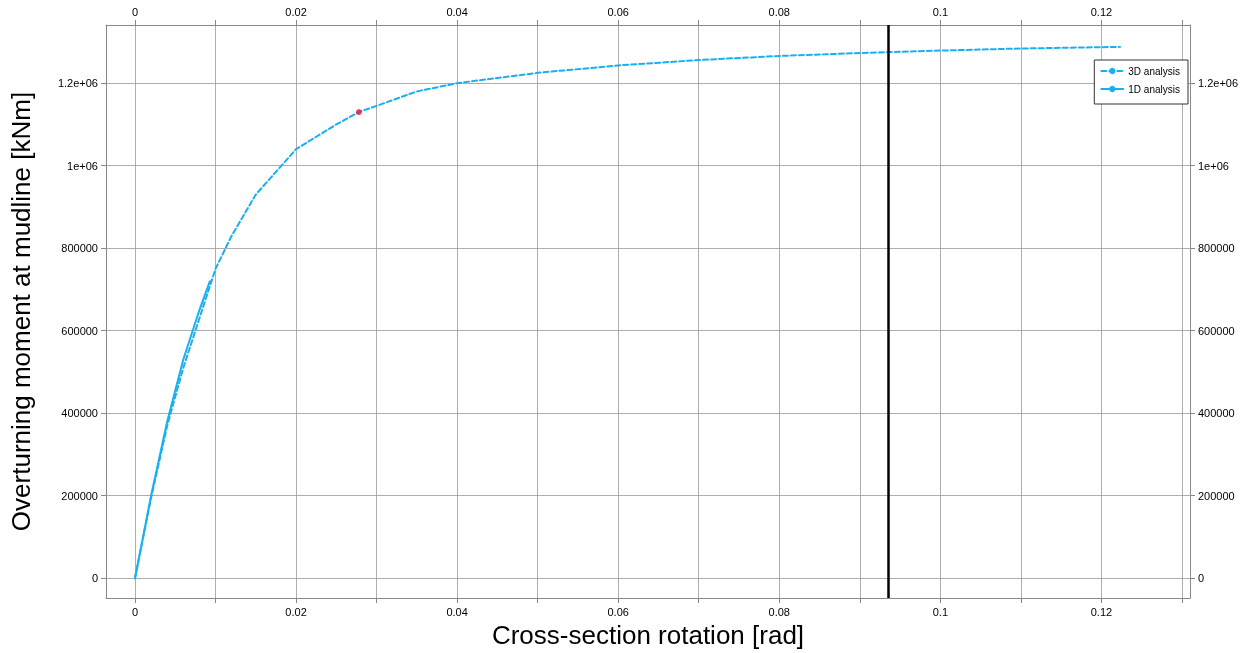 The width and height of the screenshot is (1243, 653). Describe the element at coordinates (135, 11) in the screenshot. I see `x2-tick-label: 0` at that location.